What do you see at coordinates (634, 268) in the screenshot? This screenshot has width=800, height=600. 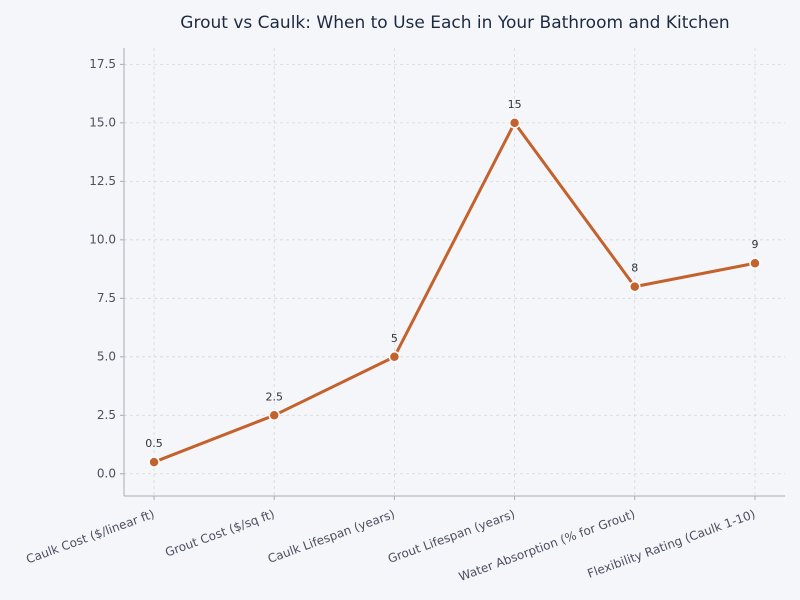 I see `data-label: 8` at bounding box center [634, 268].